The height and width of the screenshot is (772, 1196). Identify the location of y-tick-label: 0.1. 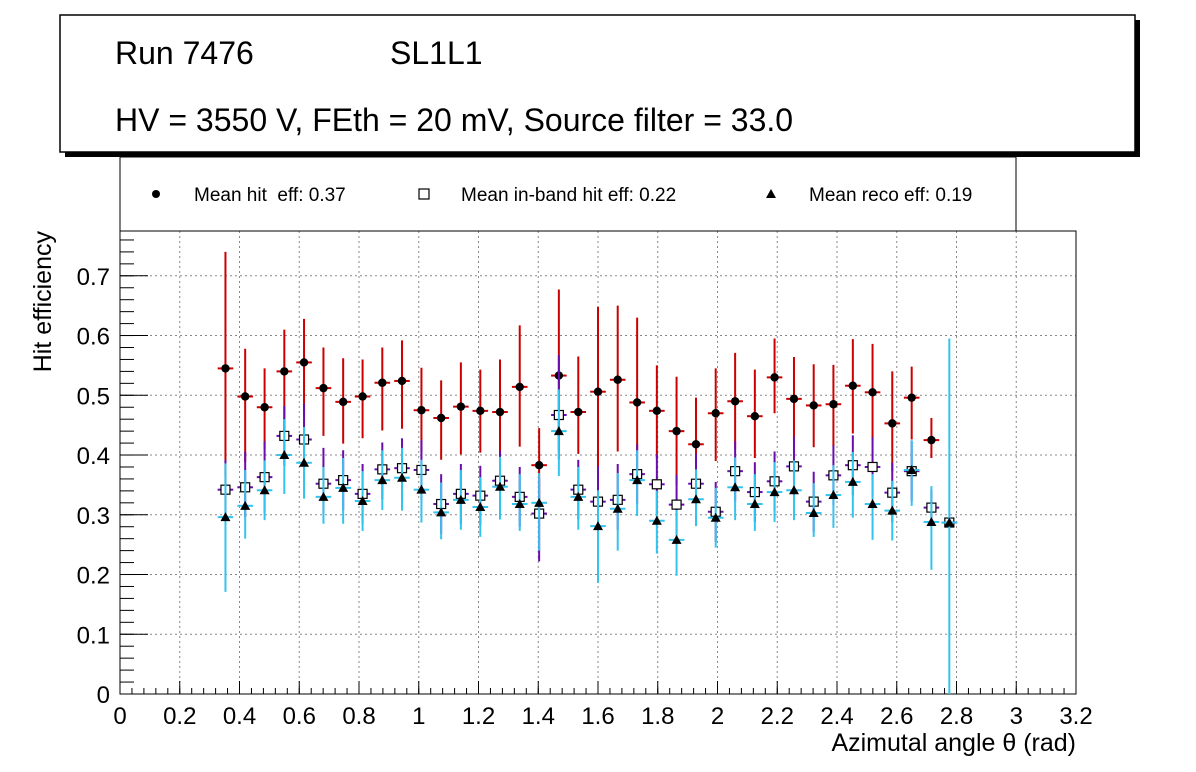
(93, 635).